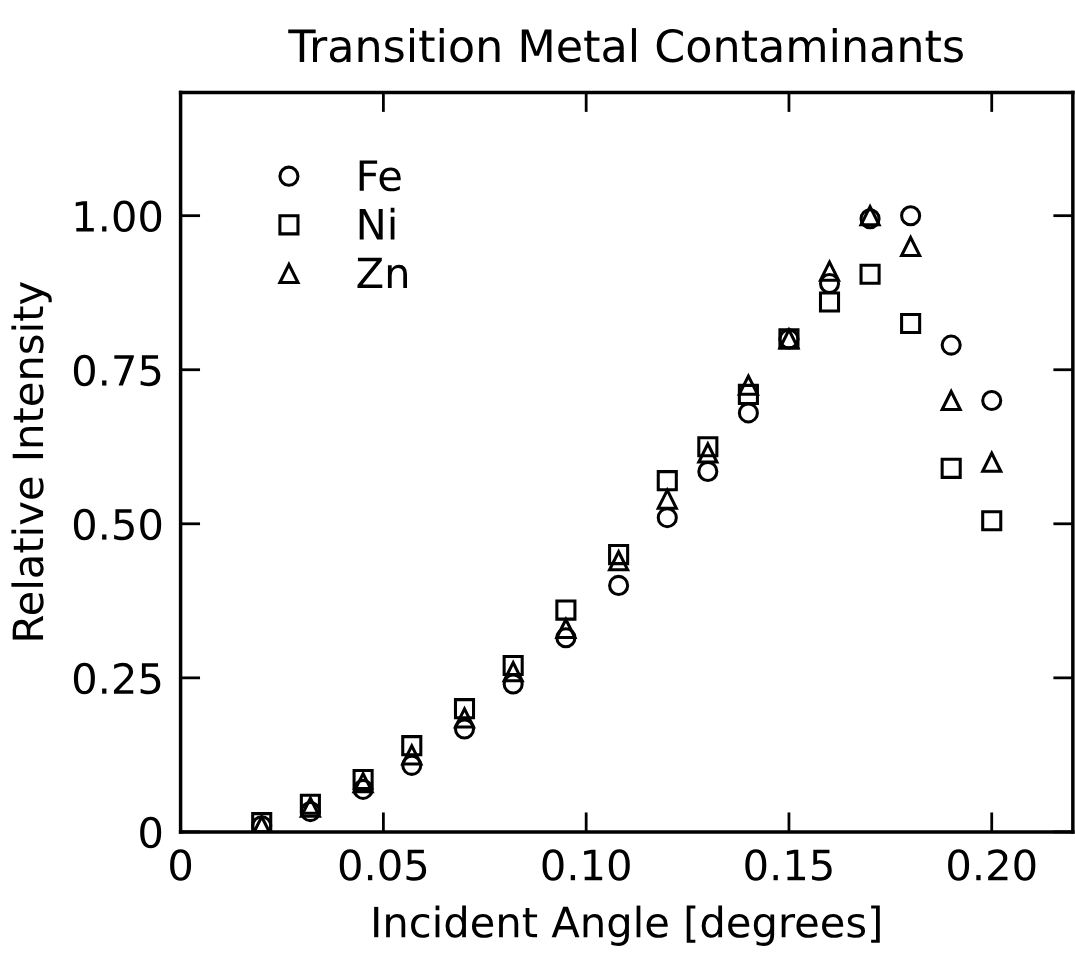 This screenshot has height=973, width=1075. Describe the element at coordinates (625, 45) in the screenshot. I see `chart-title: Transition Metal Contaminants` at that location.